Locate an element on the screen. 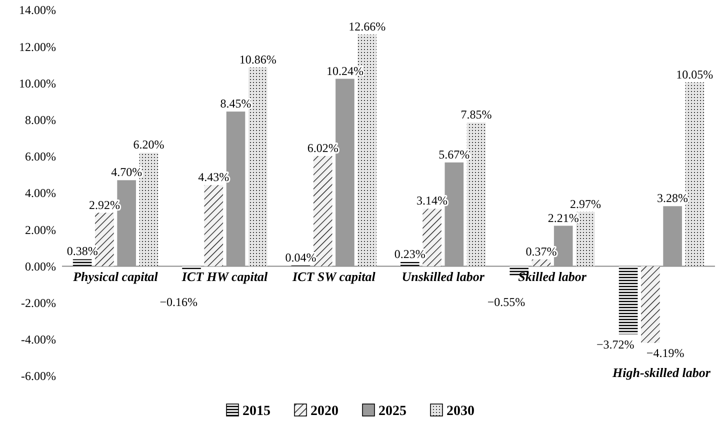  x-tick-label: High-skilled labor is located at coordinates (662, 372).